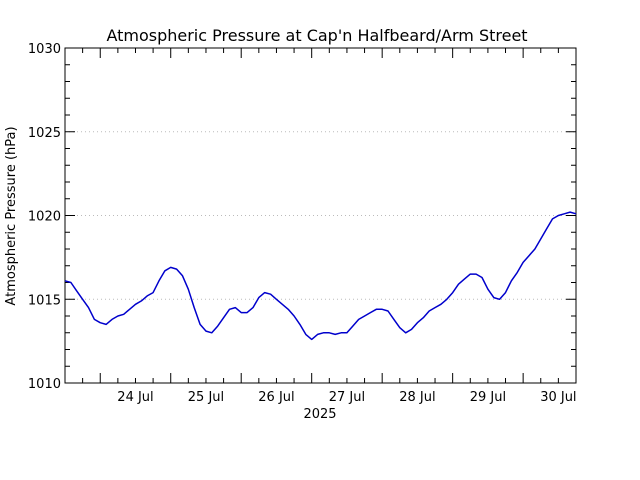 This screenshot has height=480, width=640. Describe the element at coordinates (276, 397) in the screenshot. I see `x-tick-label: 26 Jul` at that location.